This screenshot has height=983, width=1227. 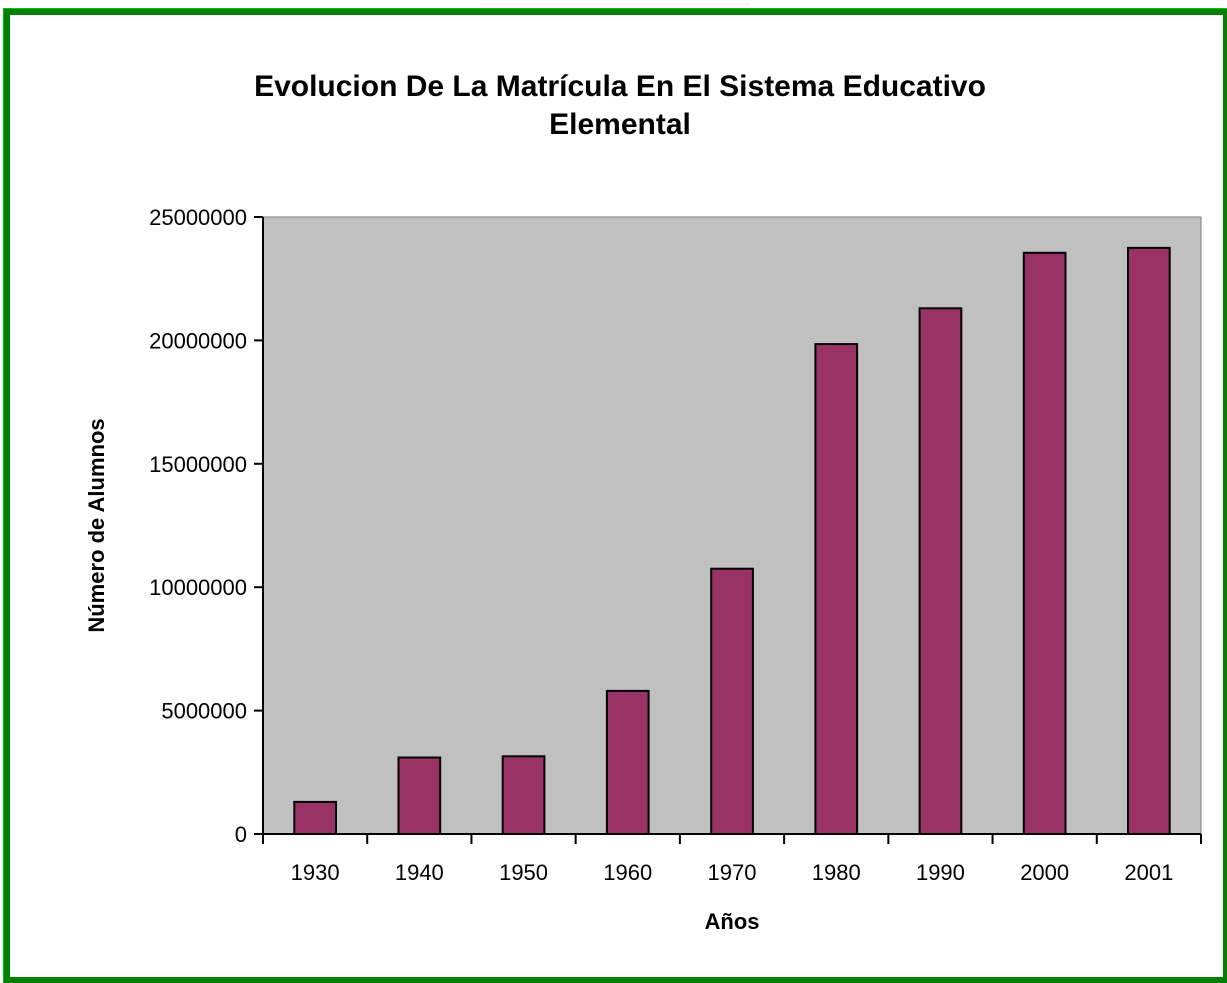 I want to click on y-tick-label: 10000000, so click(x=198, y=587).